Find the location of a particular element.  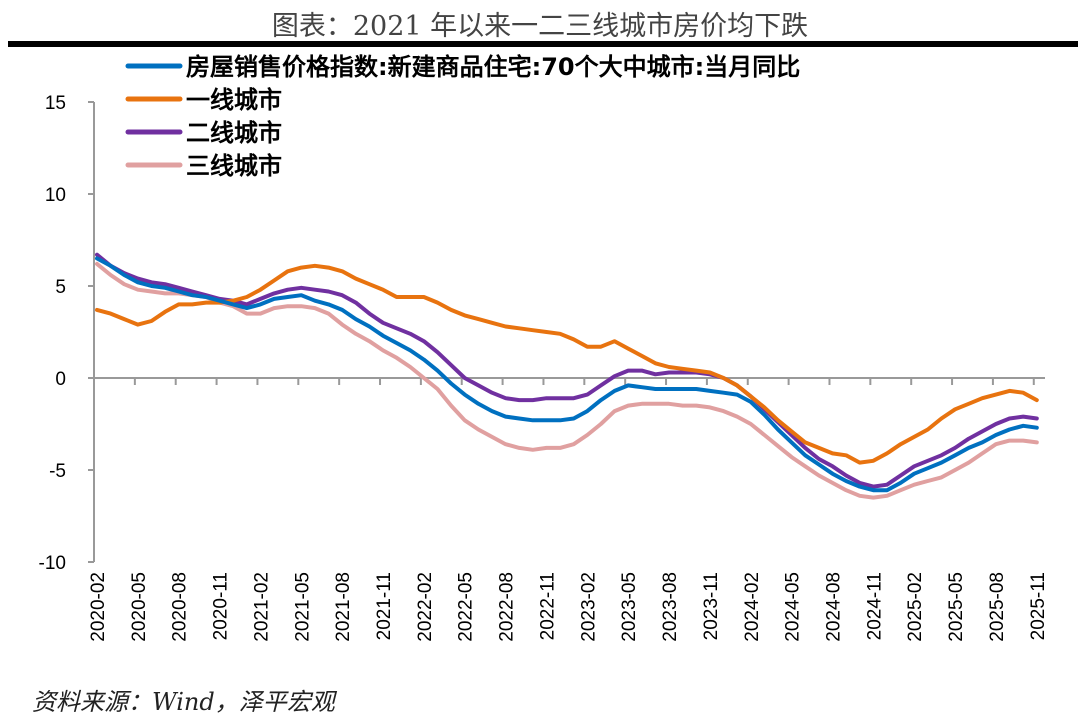

x-tick-label: 2023-11 is located at coordinates (711, 606).